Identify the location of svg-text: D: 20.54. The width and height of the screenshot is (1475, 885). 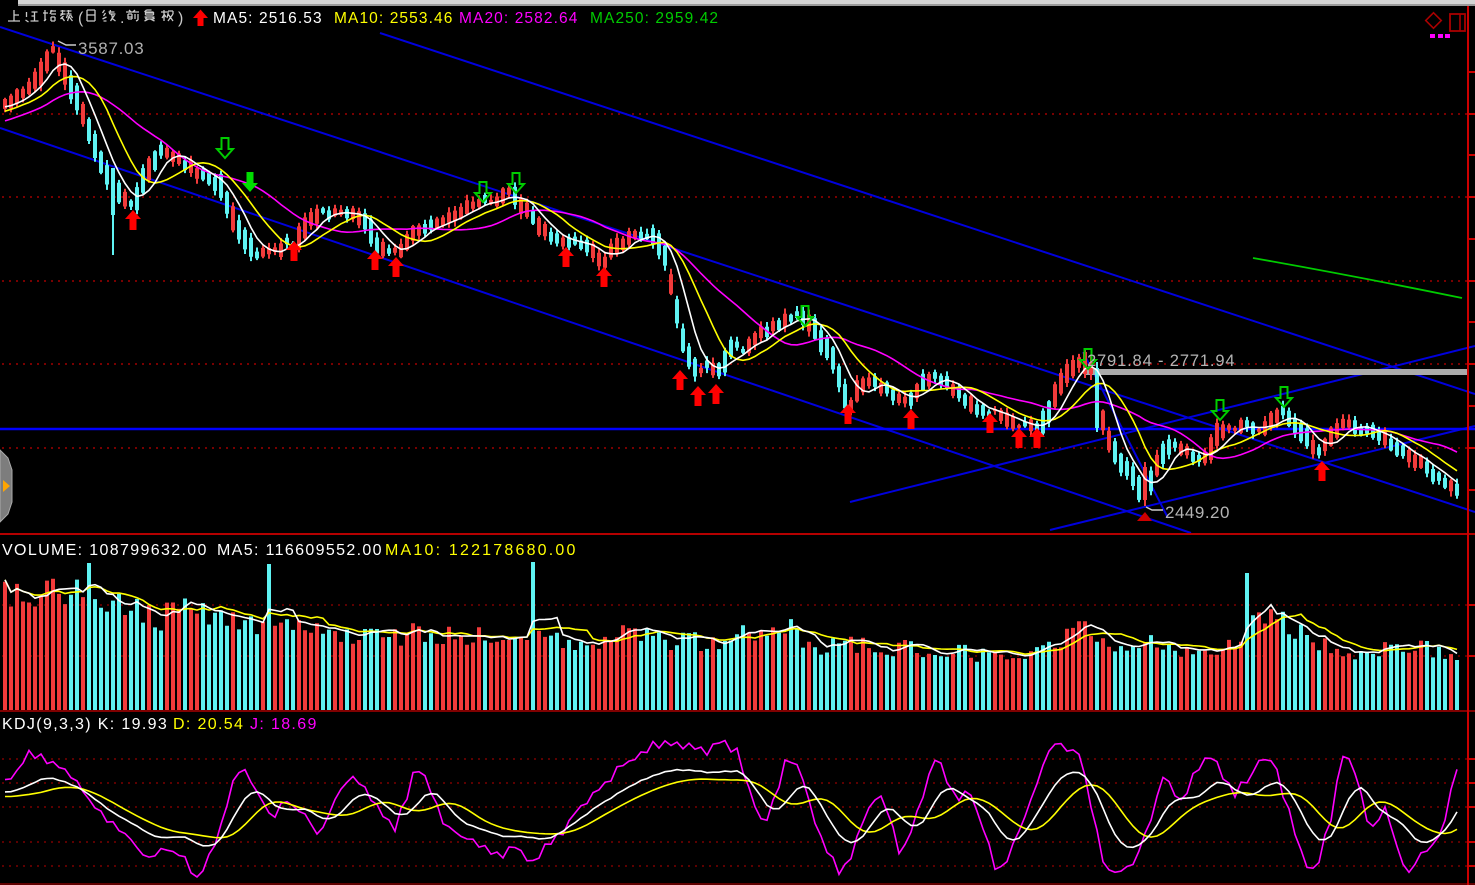
(208, 724).